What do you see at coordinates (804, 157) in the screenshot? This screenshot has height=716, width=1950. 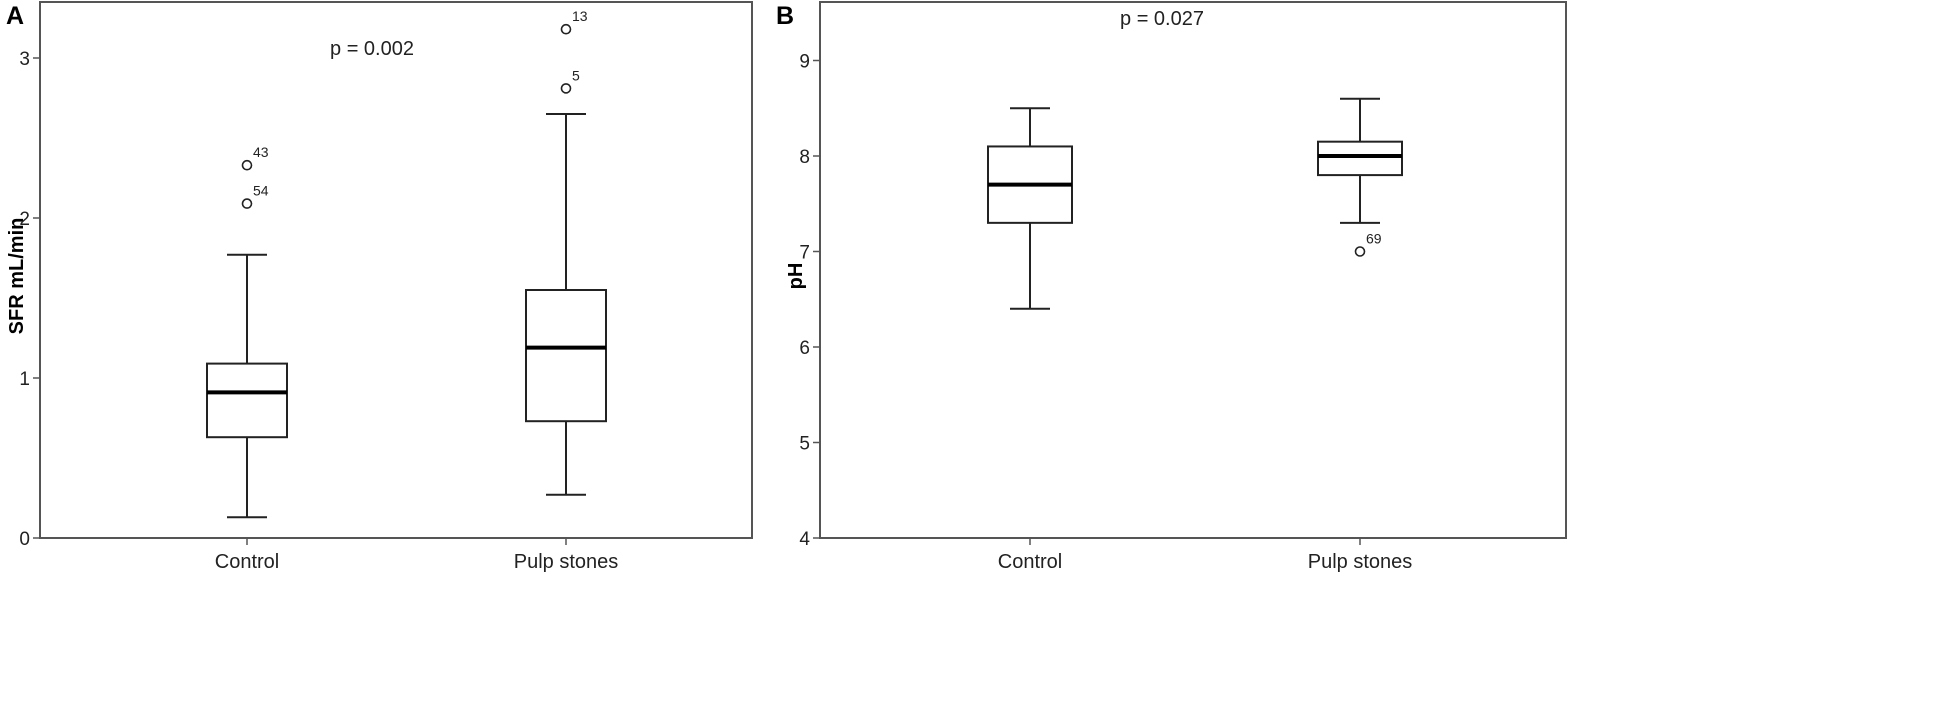 I see `y-tick-label: 8` at bounding box center [804, 157].